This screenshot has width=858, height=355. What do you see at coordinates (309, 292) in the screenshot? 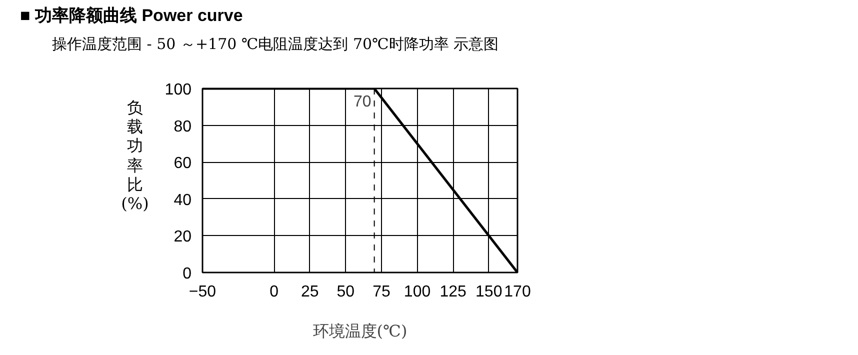
I see `x-tick-label: 25` at bounding box center [309, 292].